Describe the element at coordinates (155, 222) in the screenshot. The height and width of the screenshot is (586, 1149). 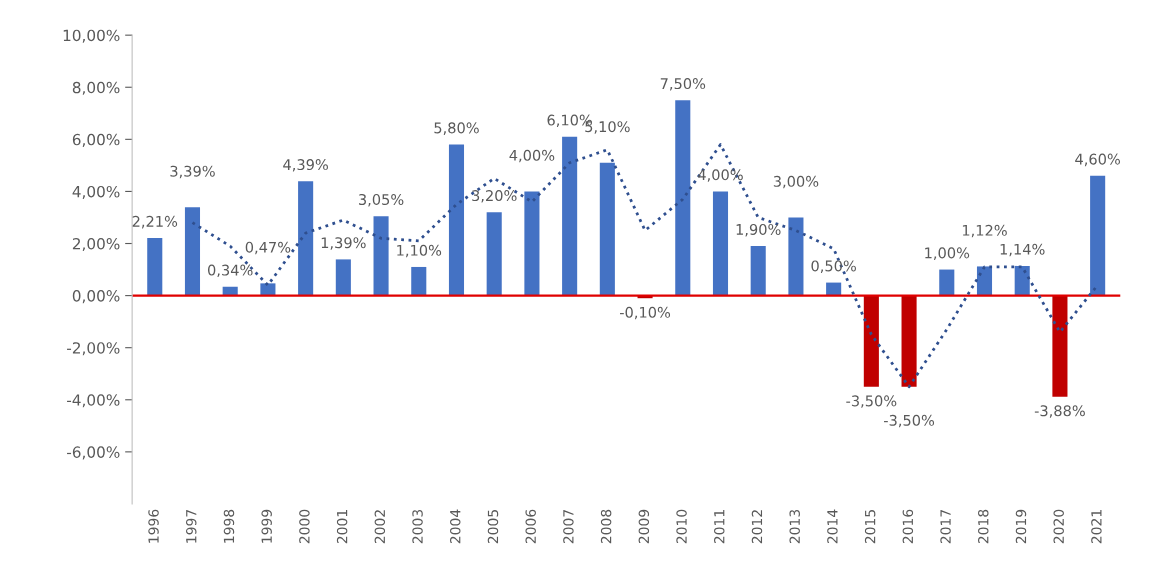
I see `data-label: 2,21%` at that location.